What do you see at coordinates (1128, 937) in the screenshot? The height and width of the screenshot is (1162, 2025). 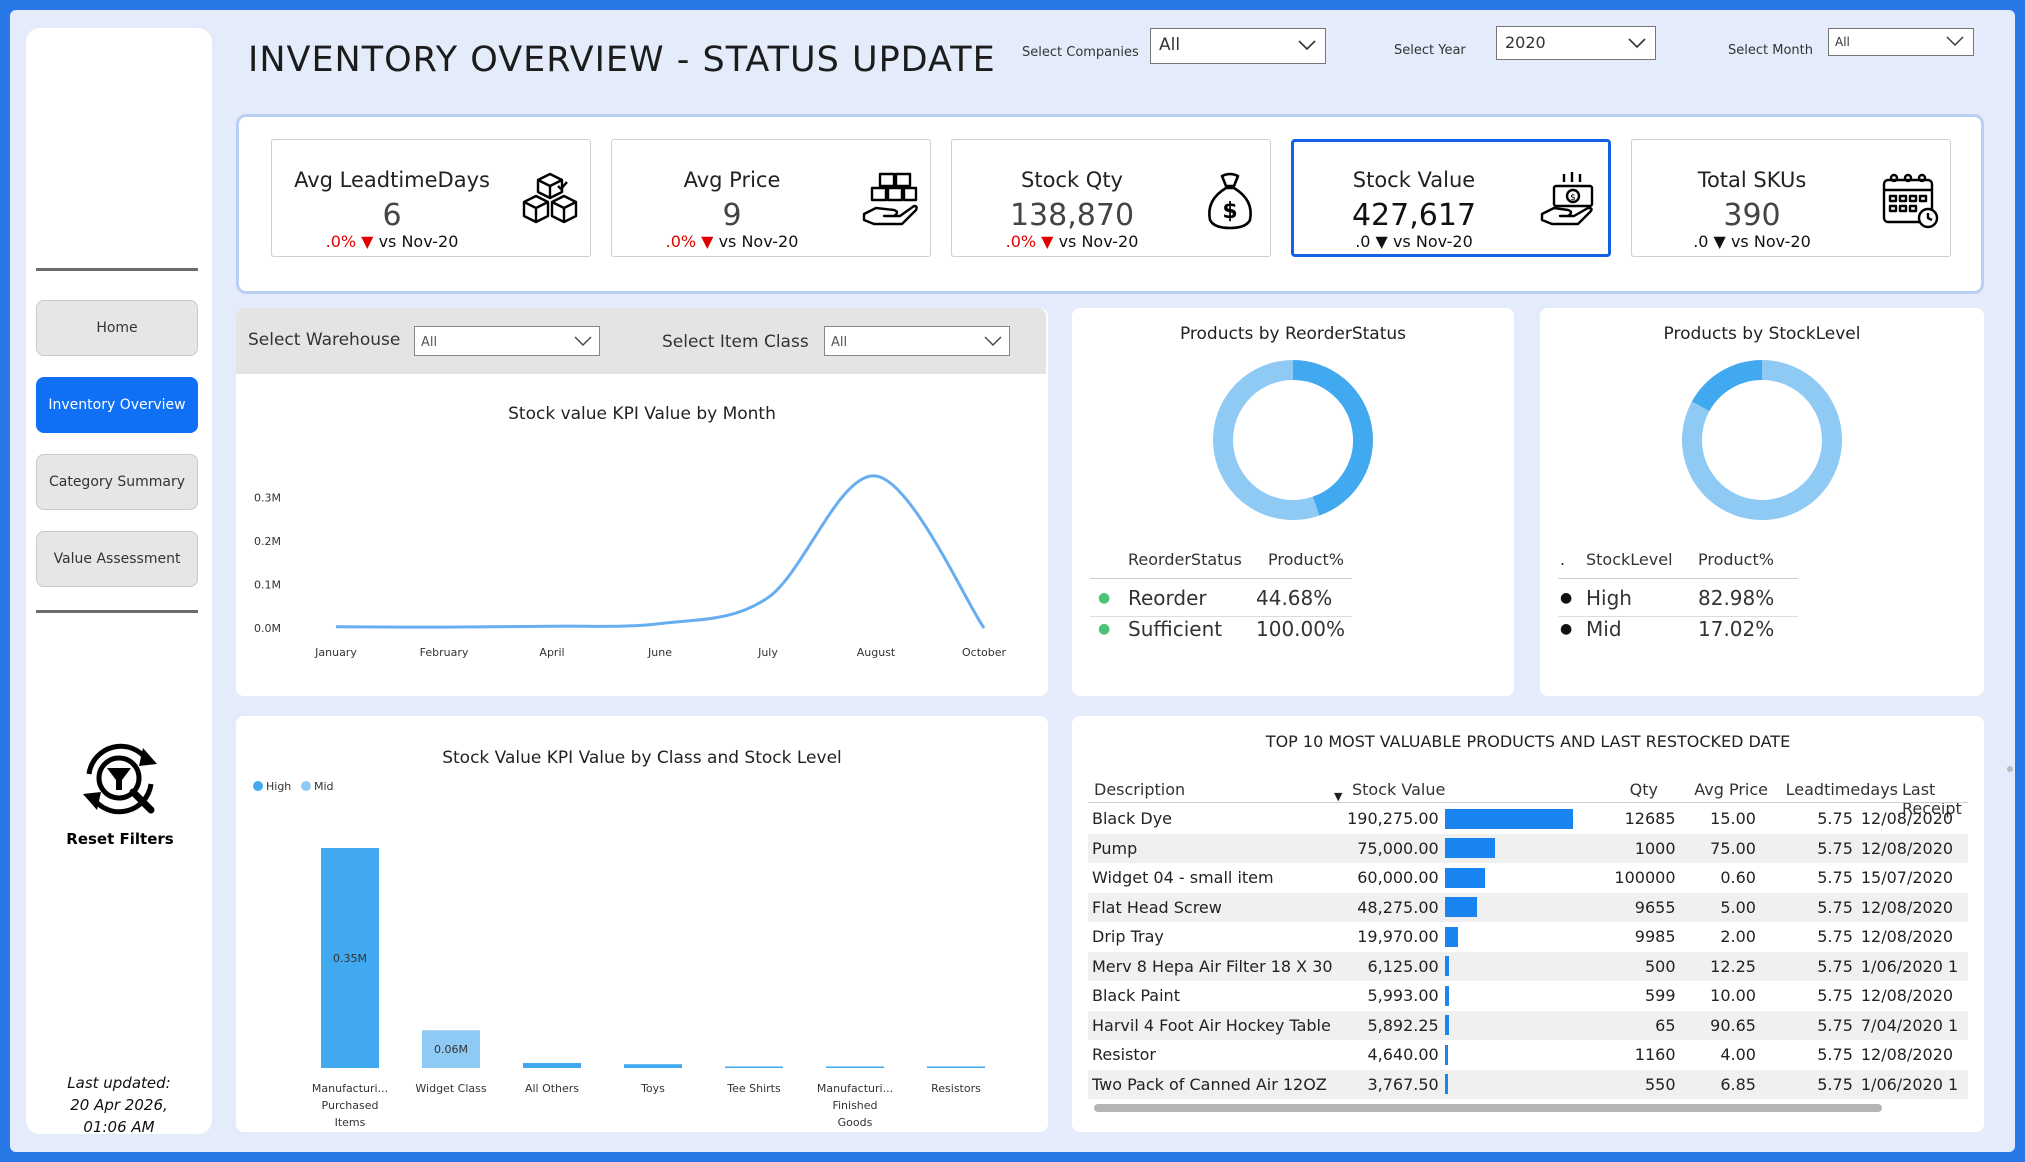 I see `table-cell: Drip Tray` at bounding box center [1128, 937].